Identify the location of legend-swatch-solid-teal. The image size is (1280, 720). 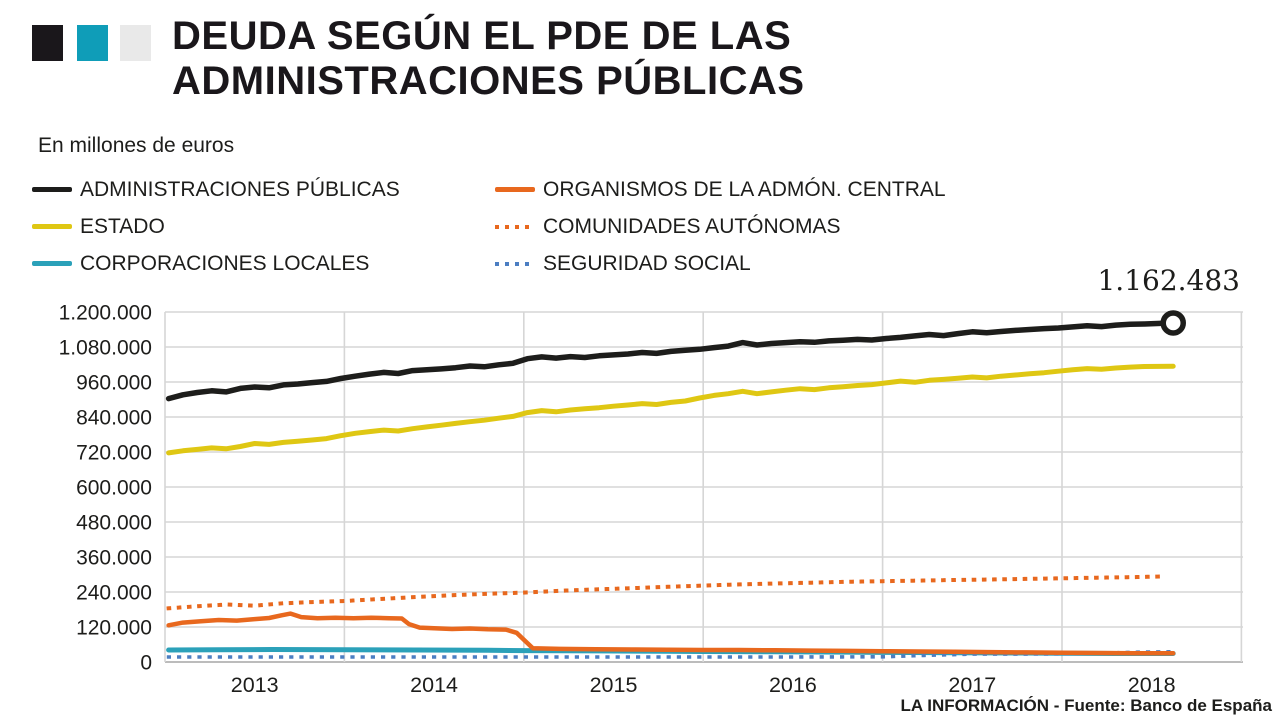
(52, 263).